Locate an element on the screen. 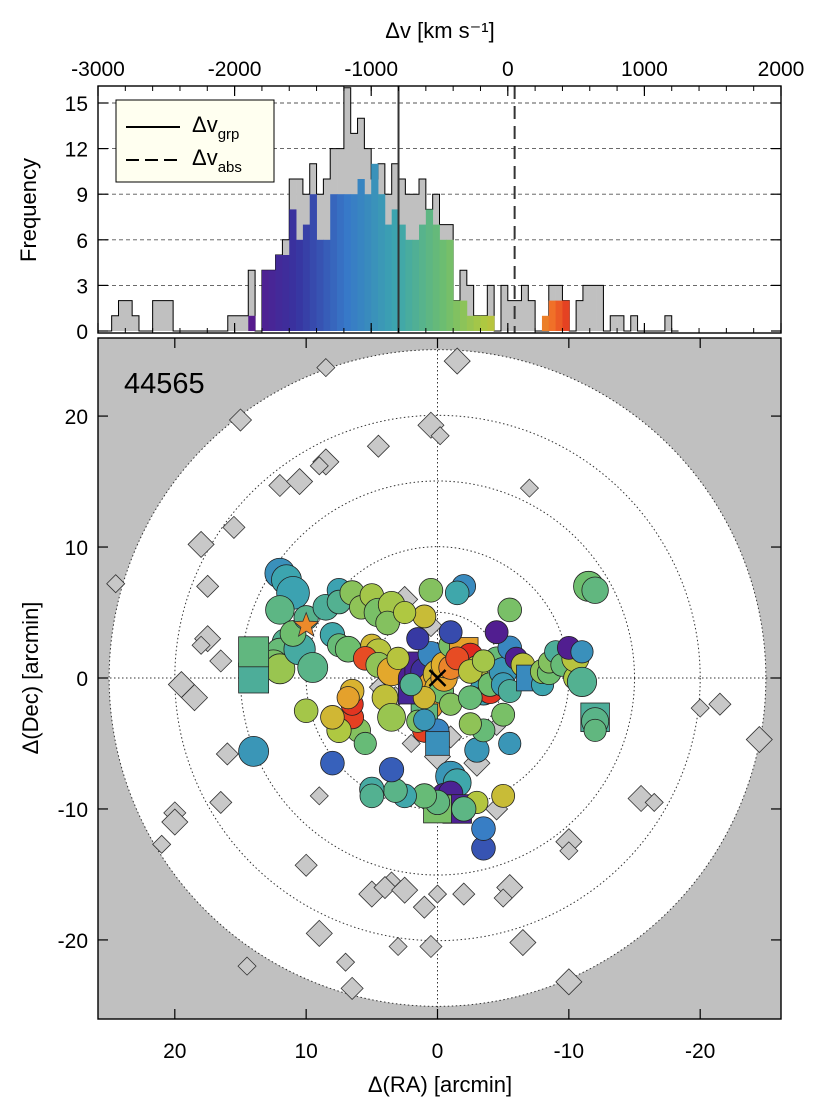 Image resolution: width=830 pixels, height=1107 pixels. map-xtick-label: 20 is located at coordinates (174, 1051).